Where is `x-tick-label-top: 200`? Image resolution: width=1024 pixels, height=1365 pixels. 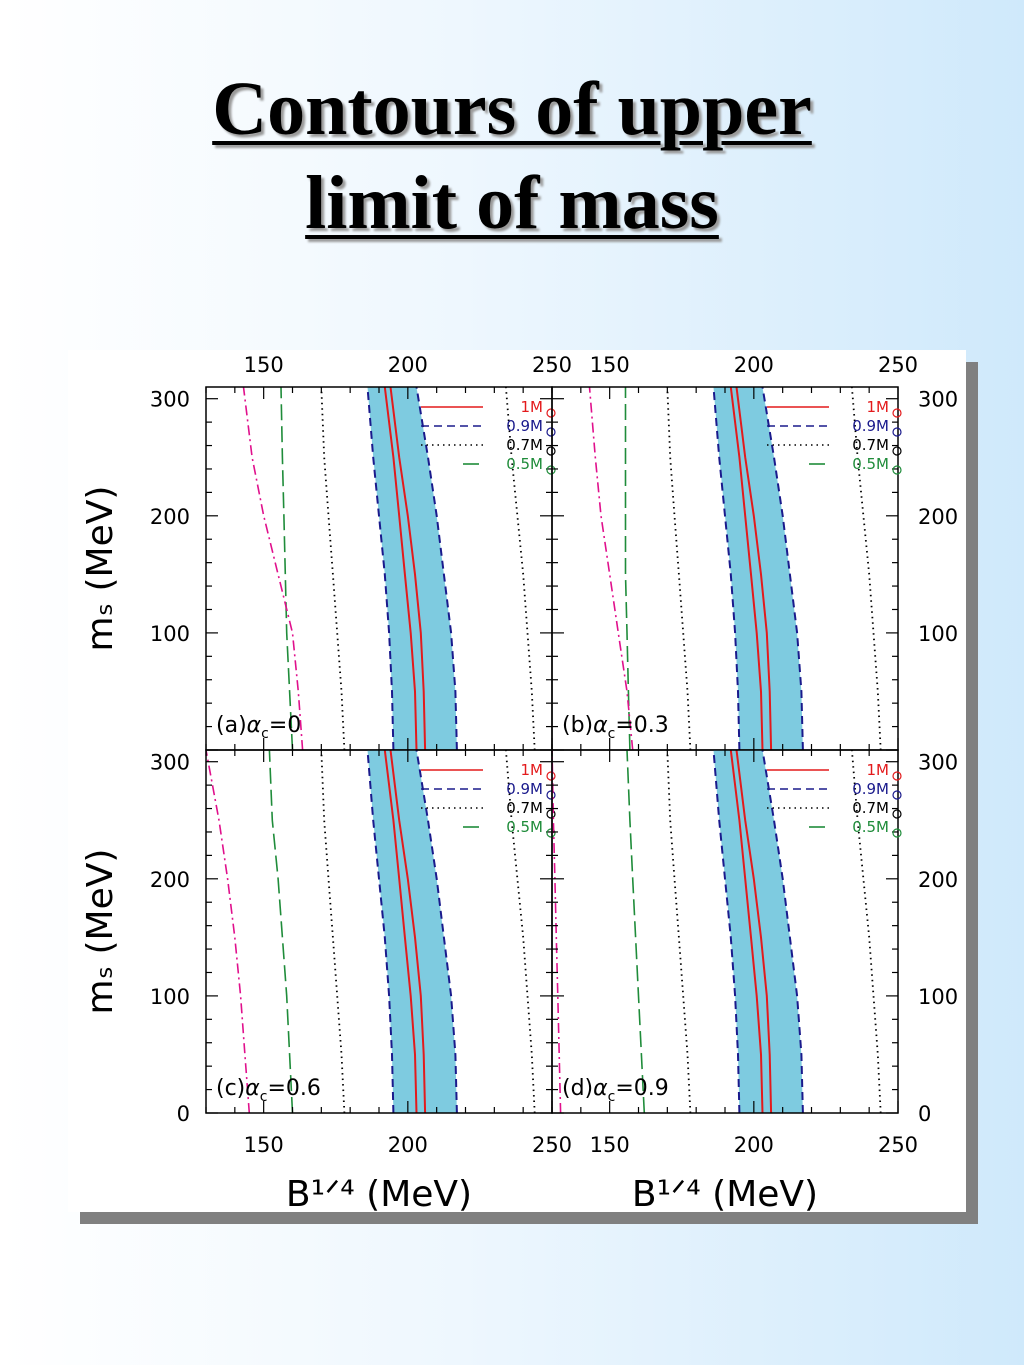 x-tick-label-top: 200 is located at coordinates (408, 365).